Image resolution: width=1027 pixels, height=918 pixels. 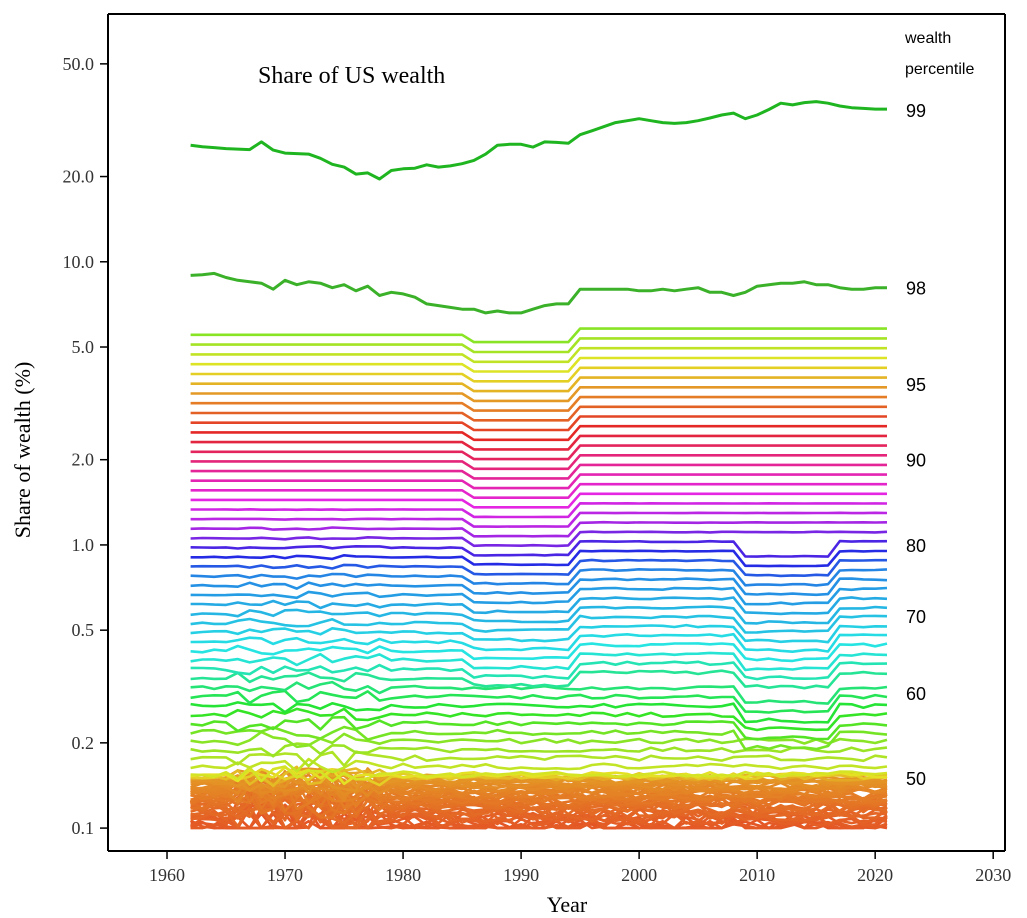 What do you see at coordinates (167, 875) in the screenshot?
I see `x-tick-label: 1960` at bounding box center [167, 875].